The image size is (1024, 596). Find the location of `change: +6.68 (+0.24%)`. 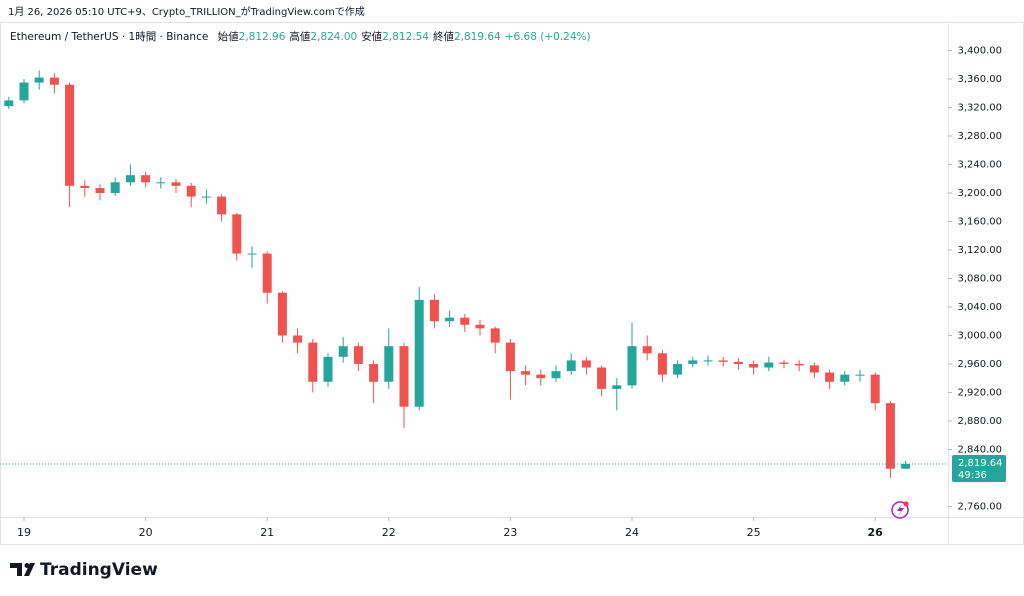

change: +6.68 (+0.24%) is located at coordinates (548, 37).